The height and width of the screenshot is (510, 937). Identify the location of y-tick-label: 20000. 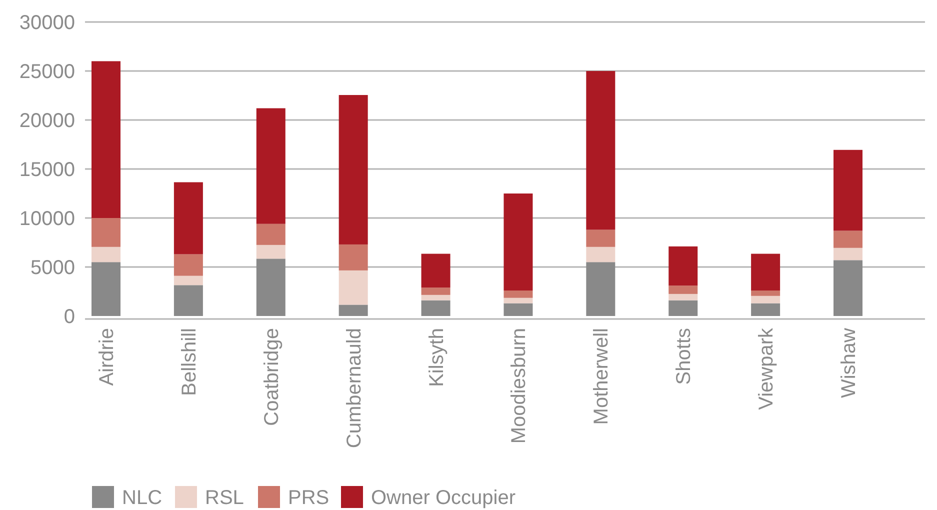
(47, 121).